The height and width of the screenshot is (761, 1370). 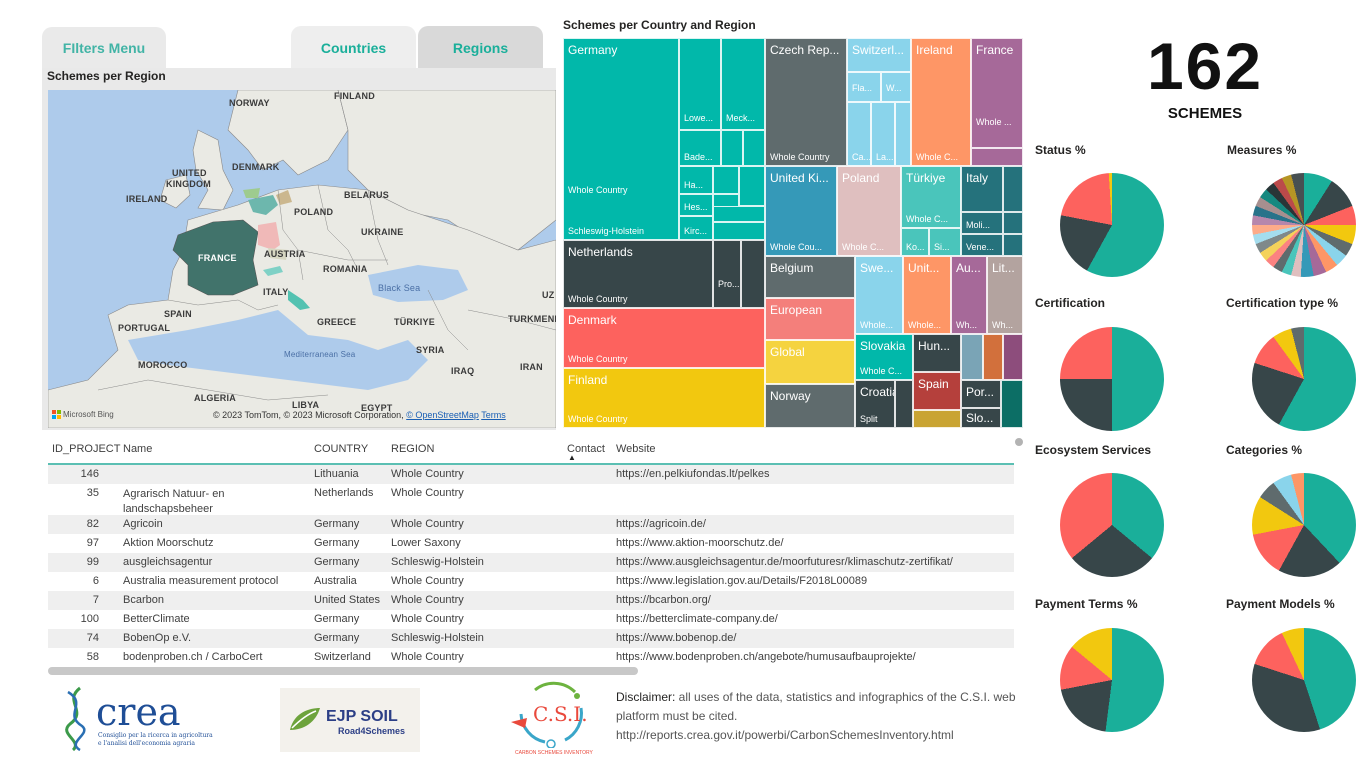 What do you see at coordinates (697, 619) in the screenshot?
I see `cell-website: https://betterclimate-company.de/` at bounding box center [697, 619].